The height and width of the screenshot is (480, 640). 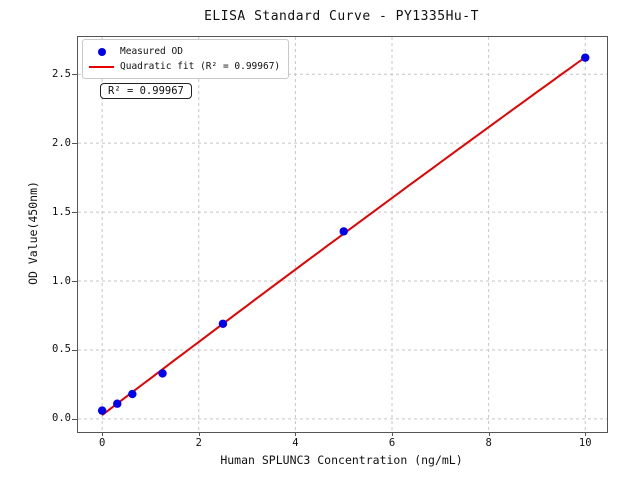 I want to click on r-squared-annotation: R² = 0.99967, so click(x=146, y=91).